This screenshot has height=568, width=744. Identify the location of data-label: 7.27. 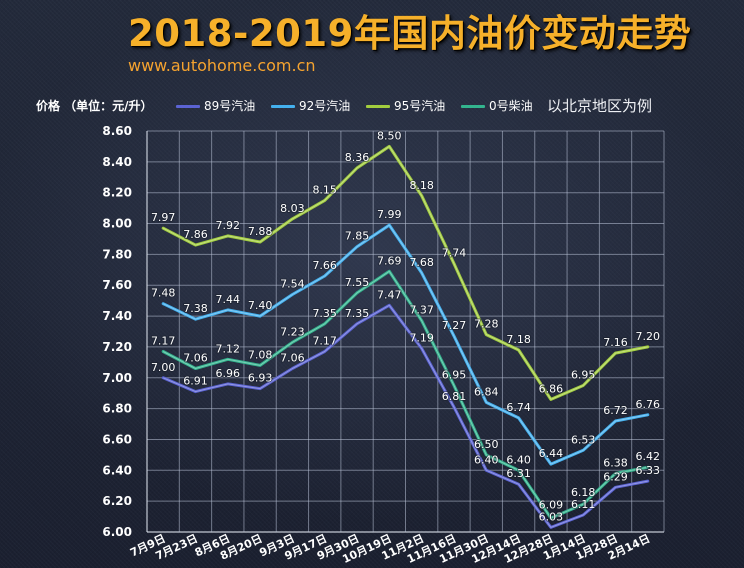
(454, 325).